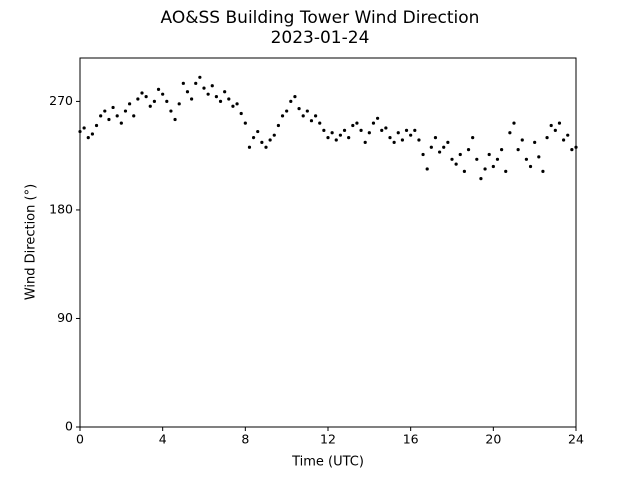 The image size is (640, 484). Describe the element at coordinates (327, 462) in the screenshot. I see `x-axis-label: Time (UTC)` at that location.